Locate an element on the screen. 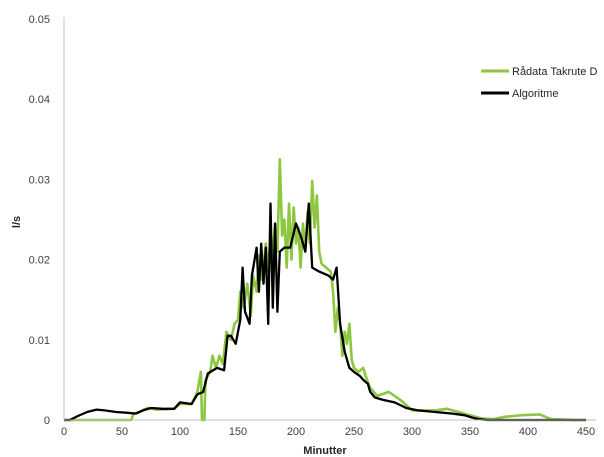 The image size is (604, 457). y-tick-label: 0.01 is located at coordinates (39, 341).